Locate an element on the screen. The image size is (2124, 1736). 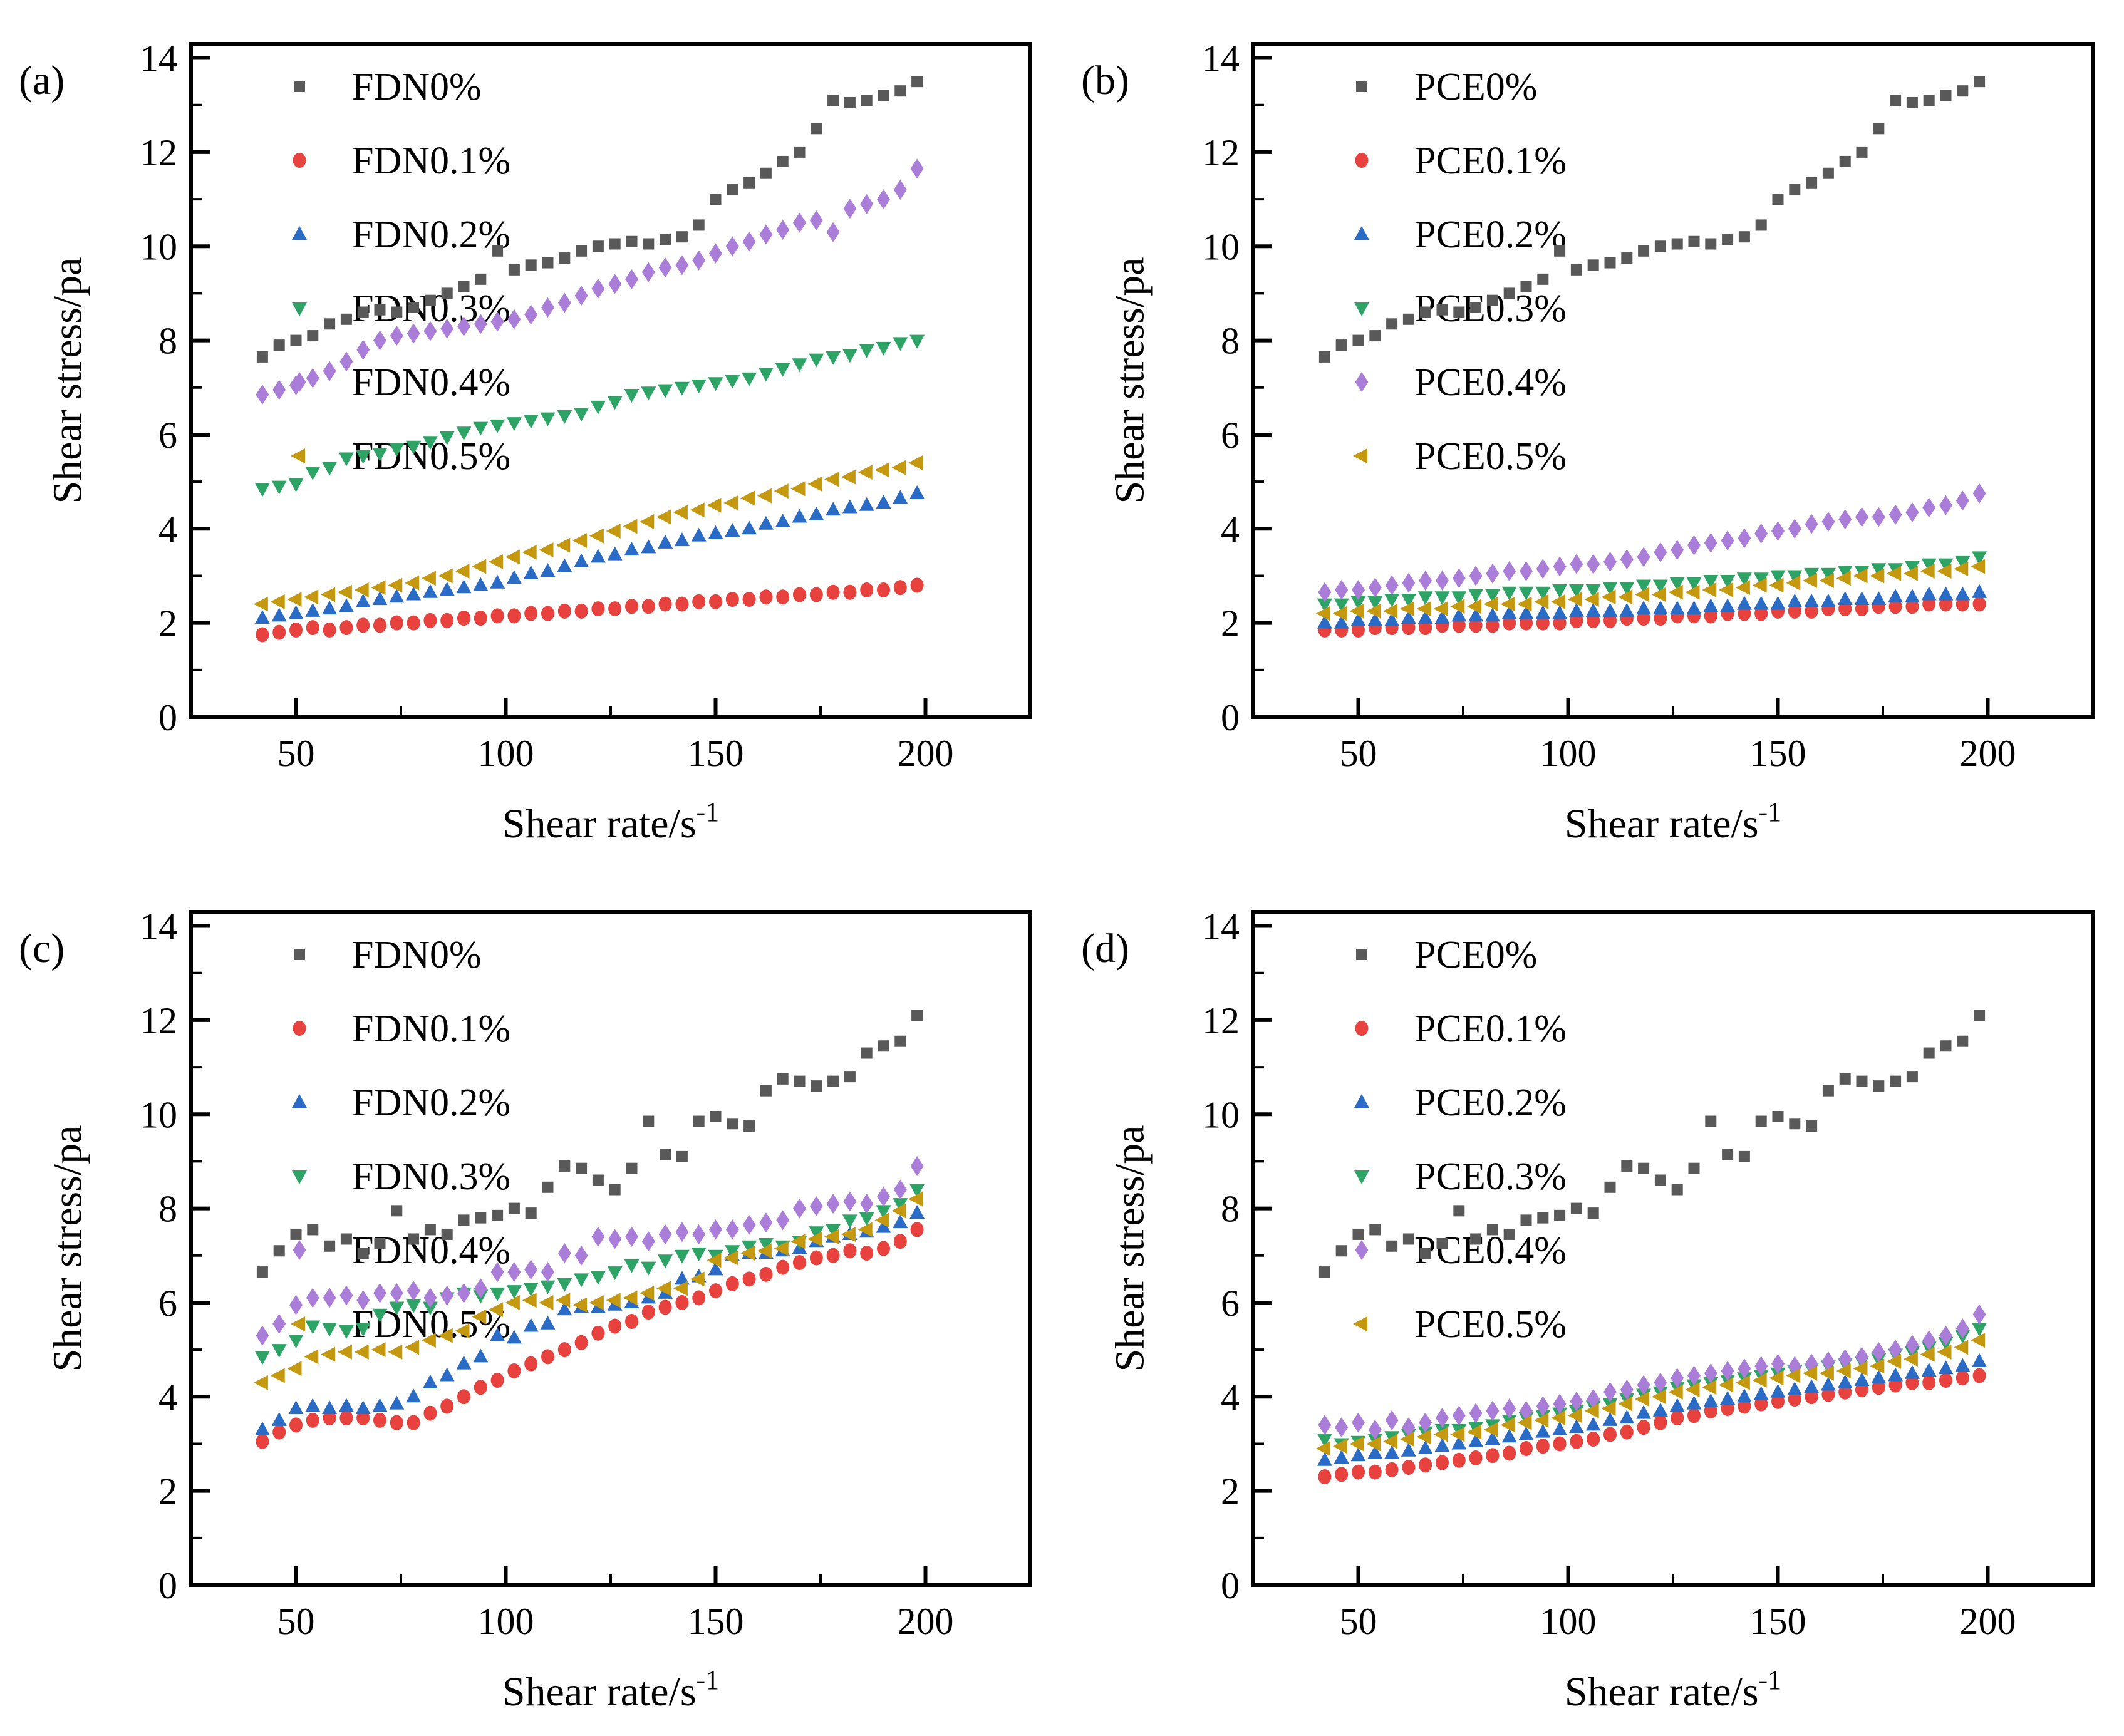
y-tick-label: 2 is located at coordinates (1231, 623).